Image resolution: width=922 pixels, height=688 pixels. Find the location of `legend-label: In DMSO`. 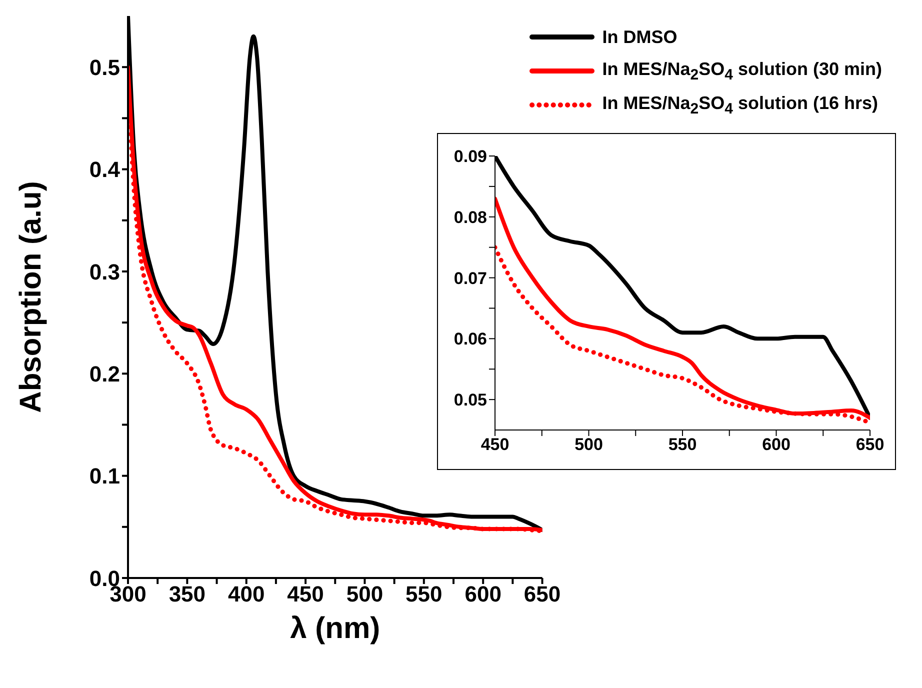

legend-label: In DMSO is located at coordinates (640, 37).